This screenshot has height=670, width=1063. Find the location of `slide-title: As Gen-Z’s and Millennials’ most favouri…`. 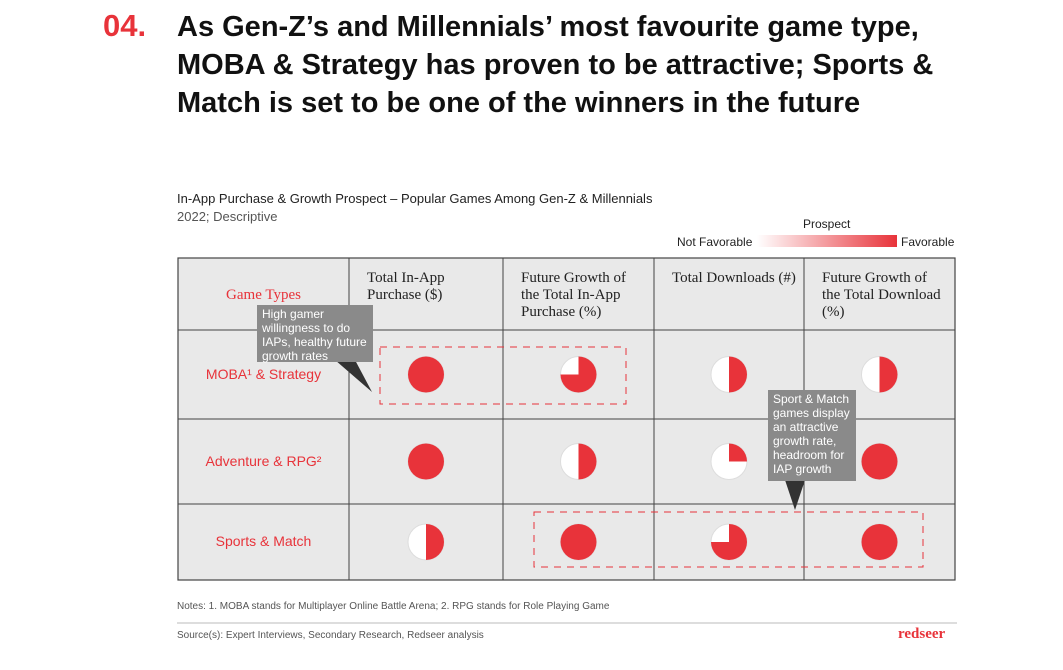

slide-title: As Gen-Z’s and Millennials’ most favouri… is located at coordinates (555, 65).